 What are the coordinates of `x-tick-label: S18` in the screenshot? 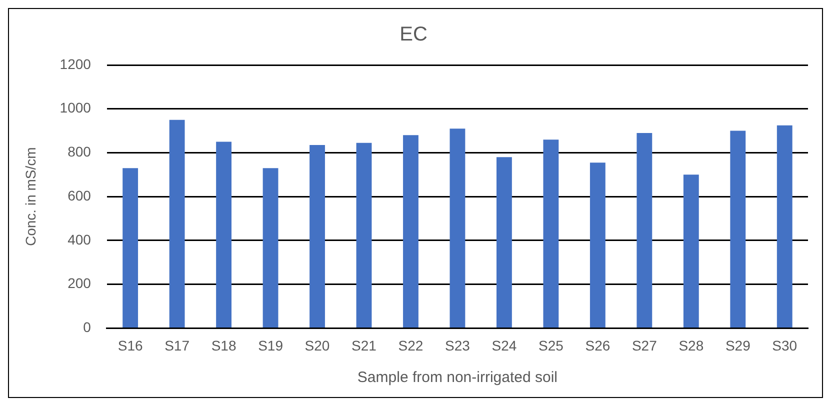 It's located at (223, 345).